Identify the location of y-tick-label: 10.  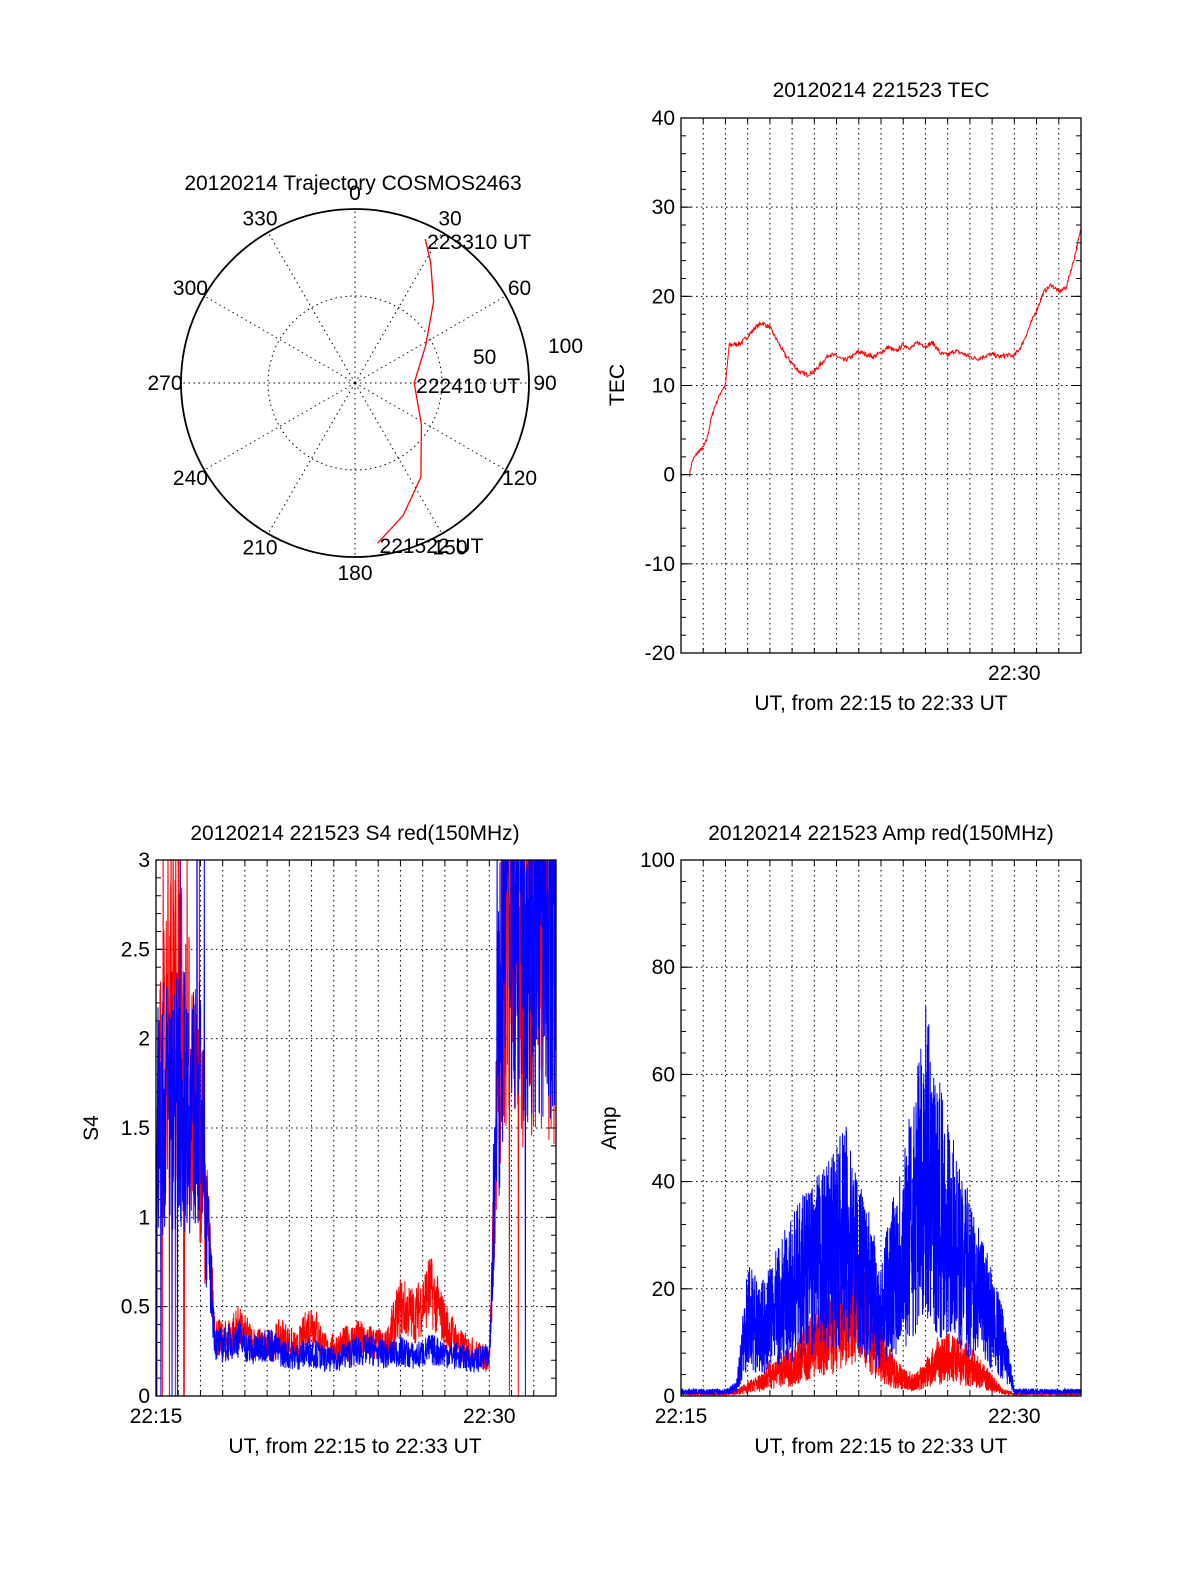
(663, 386).